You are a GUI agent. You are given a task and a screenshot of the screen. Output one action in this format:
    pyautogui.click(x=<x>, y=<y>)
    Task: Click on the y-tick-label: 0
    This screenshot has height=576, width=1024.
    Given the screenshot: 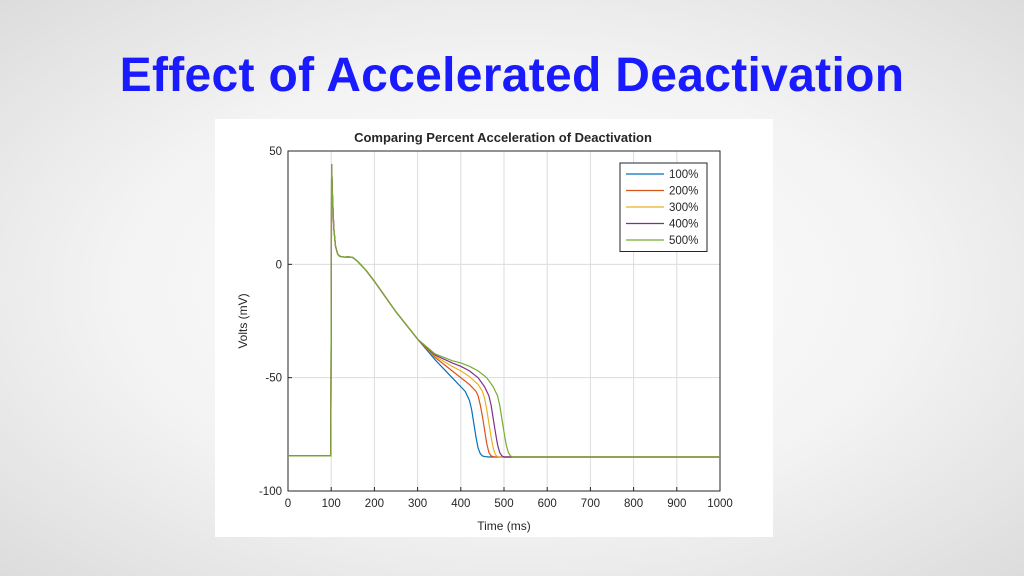 What is the action you would take?
    pyautogui.click(x=279, y=265)
    